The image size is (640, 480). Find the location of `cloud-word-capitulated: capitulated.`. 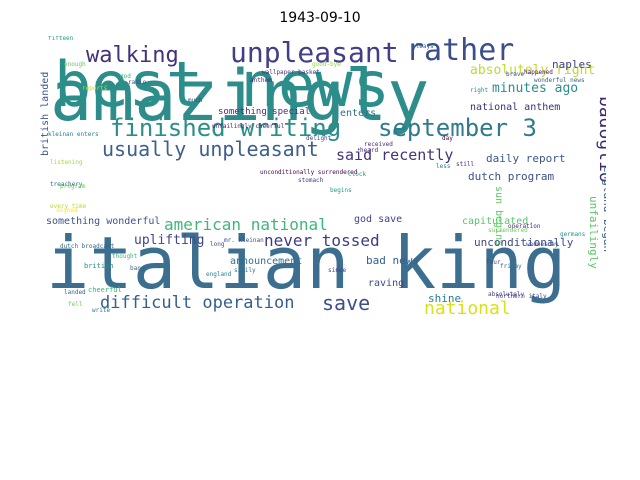

cloud-word-capitulated: capitulated. is located at coordinates (498, 221).